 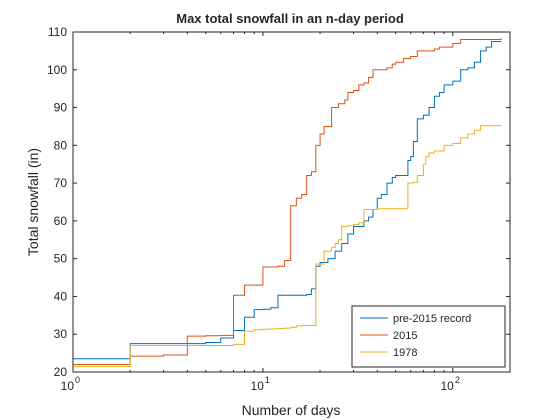 I want to click on y-axis-label: Total snowfall (in), so click(x=33, y=202).